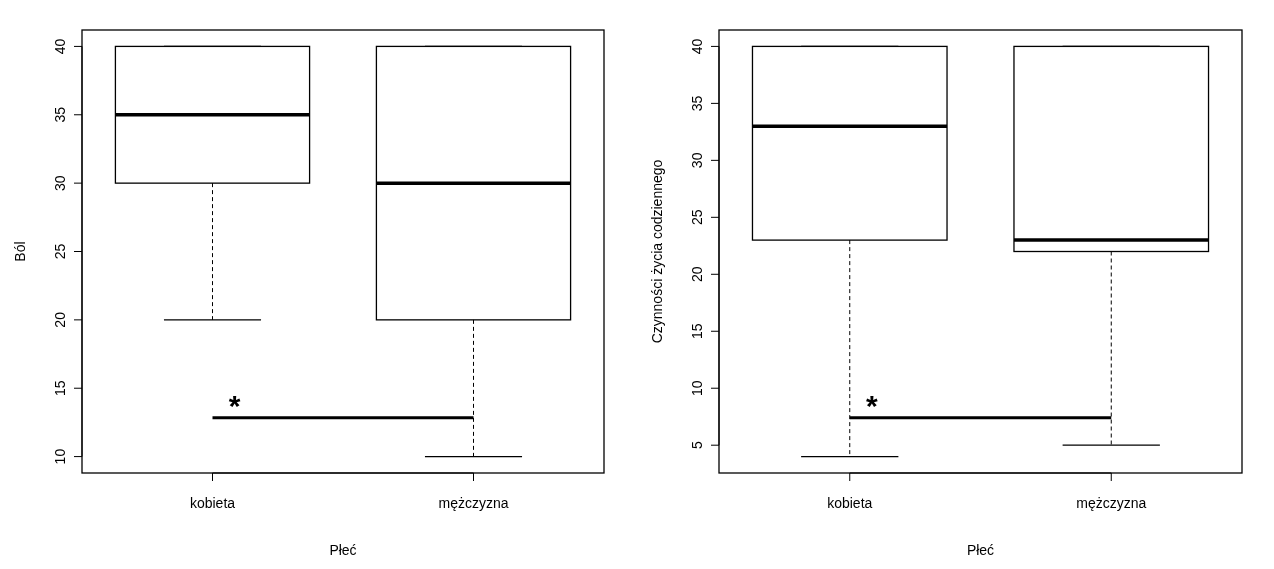 The width and height of the screenshot is (1274, 569). Describe the element at coordinates (697, 445) in the screenshot. I see `y-tick-label: 5` at that location.